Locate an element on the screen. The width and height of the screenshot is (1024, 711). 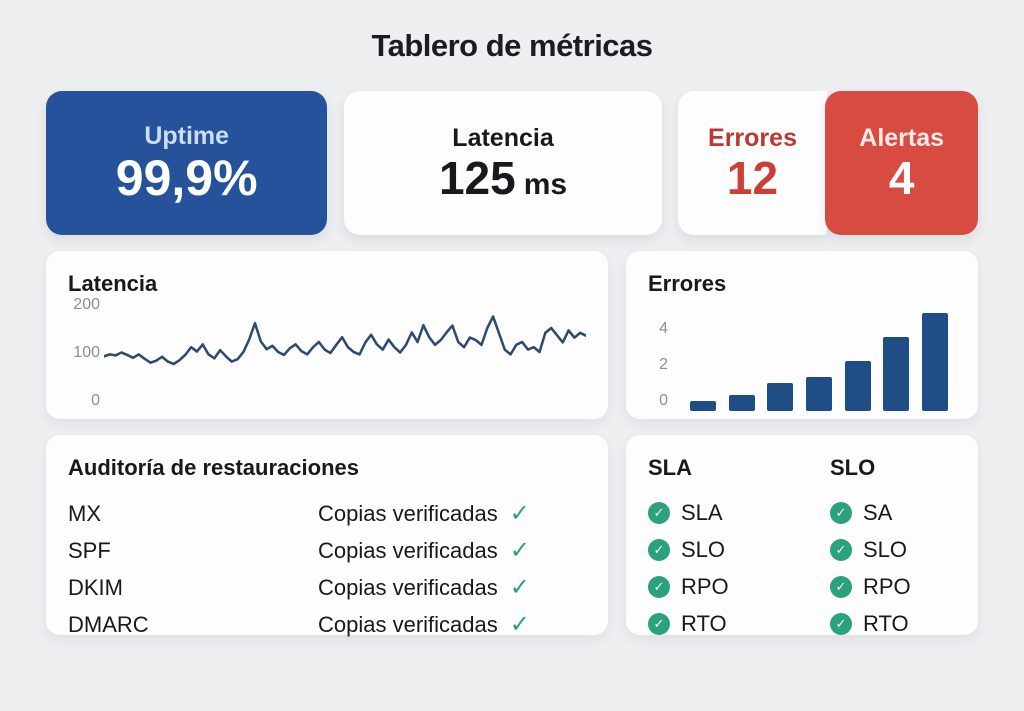
y-tick: 4 is located at coordinates (663, 328).